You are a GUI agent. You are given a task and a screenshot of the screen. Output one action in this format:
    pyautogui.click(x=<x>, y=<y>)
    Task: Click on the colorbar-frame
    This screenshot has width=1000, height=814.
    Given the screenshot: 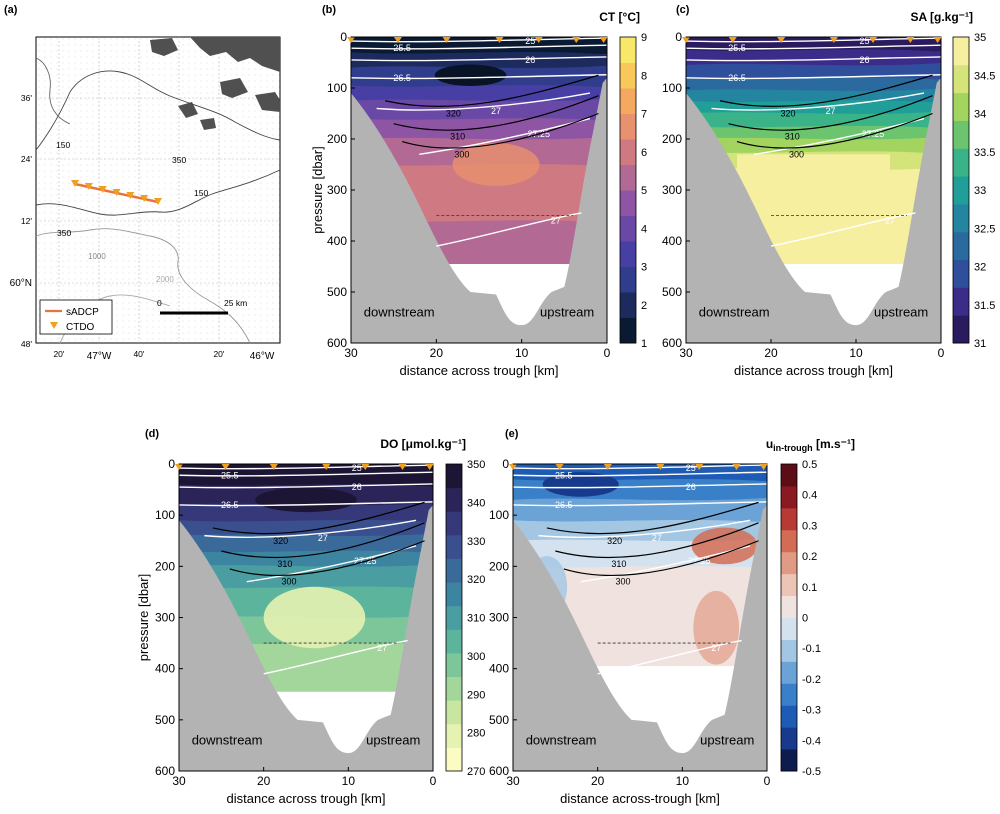 What is the action you would take?
    pyautogui.click(x=961, y=190)
    